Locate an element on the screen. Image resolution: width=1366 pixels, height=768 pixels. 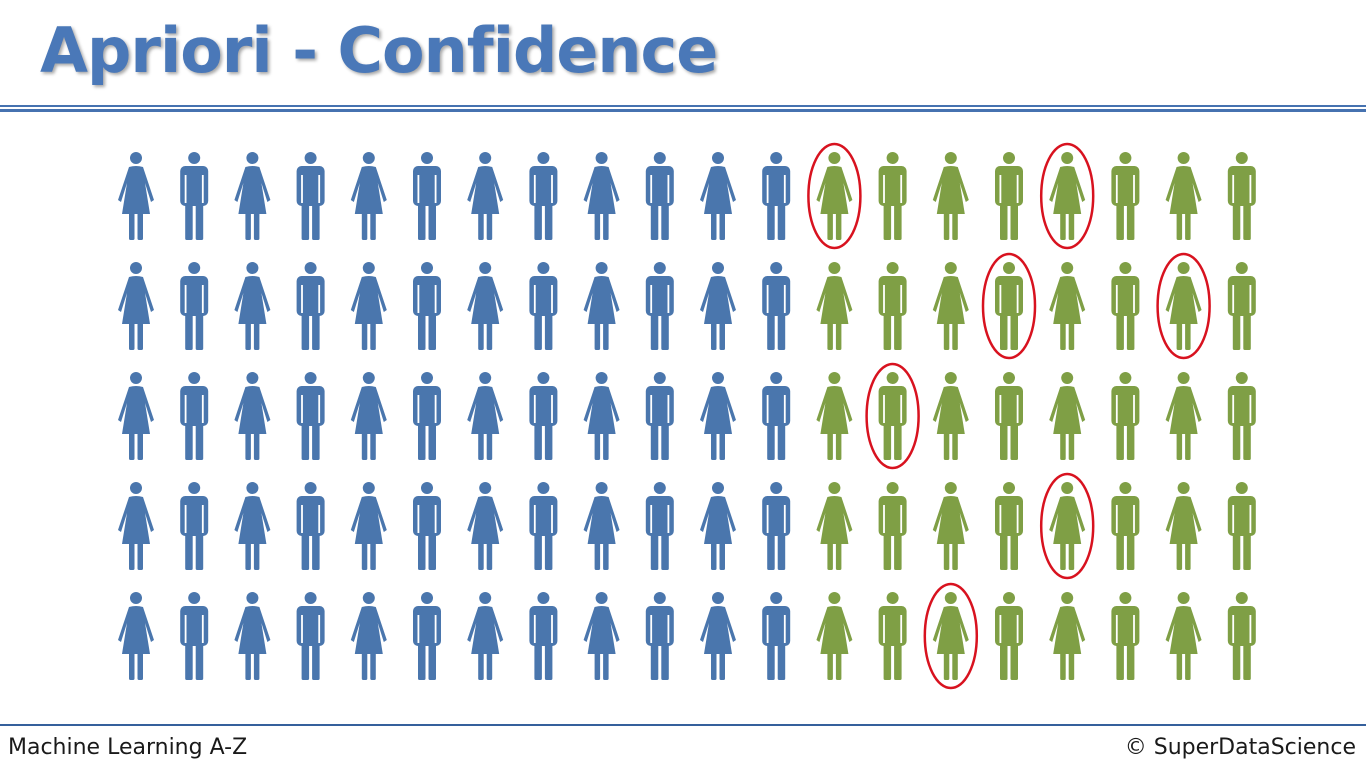
footer-divider is located at coordinates (683, 725).